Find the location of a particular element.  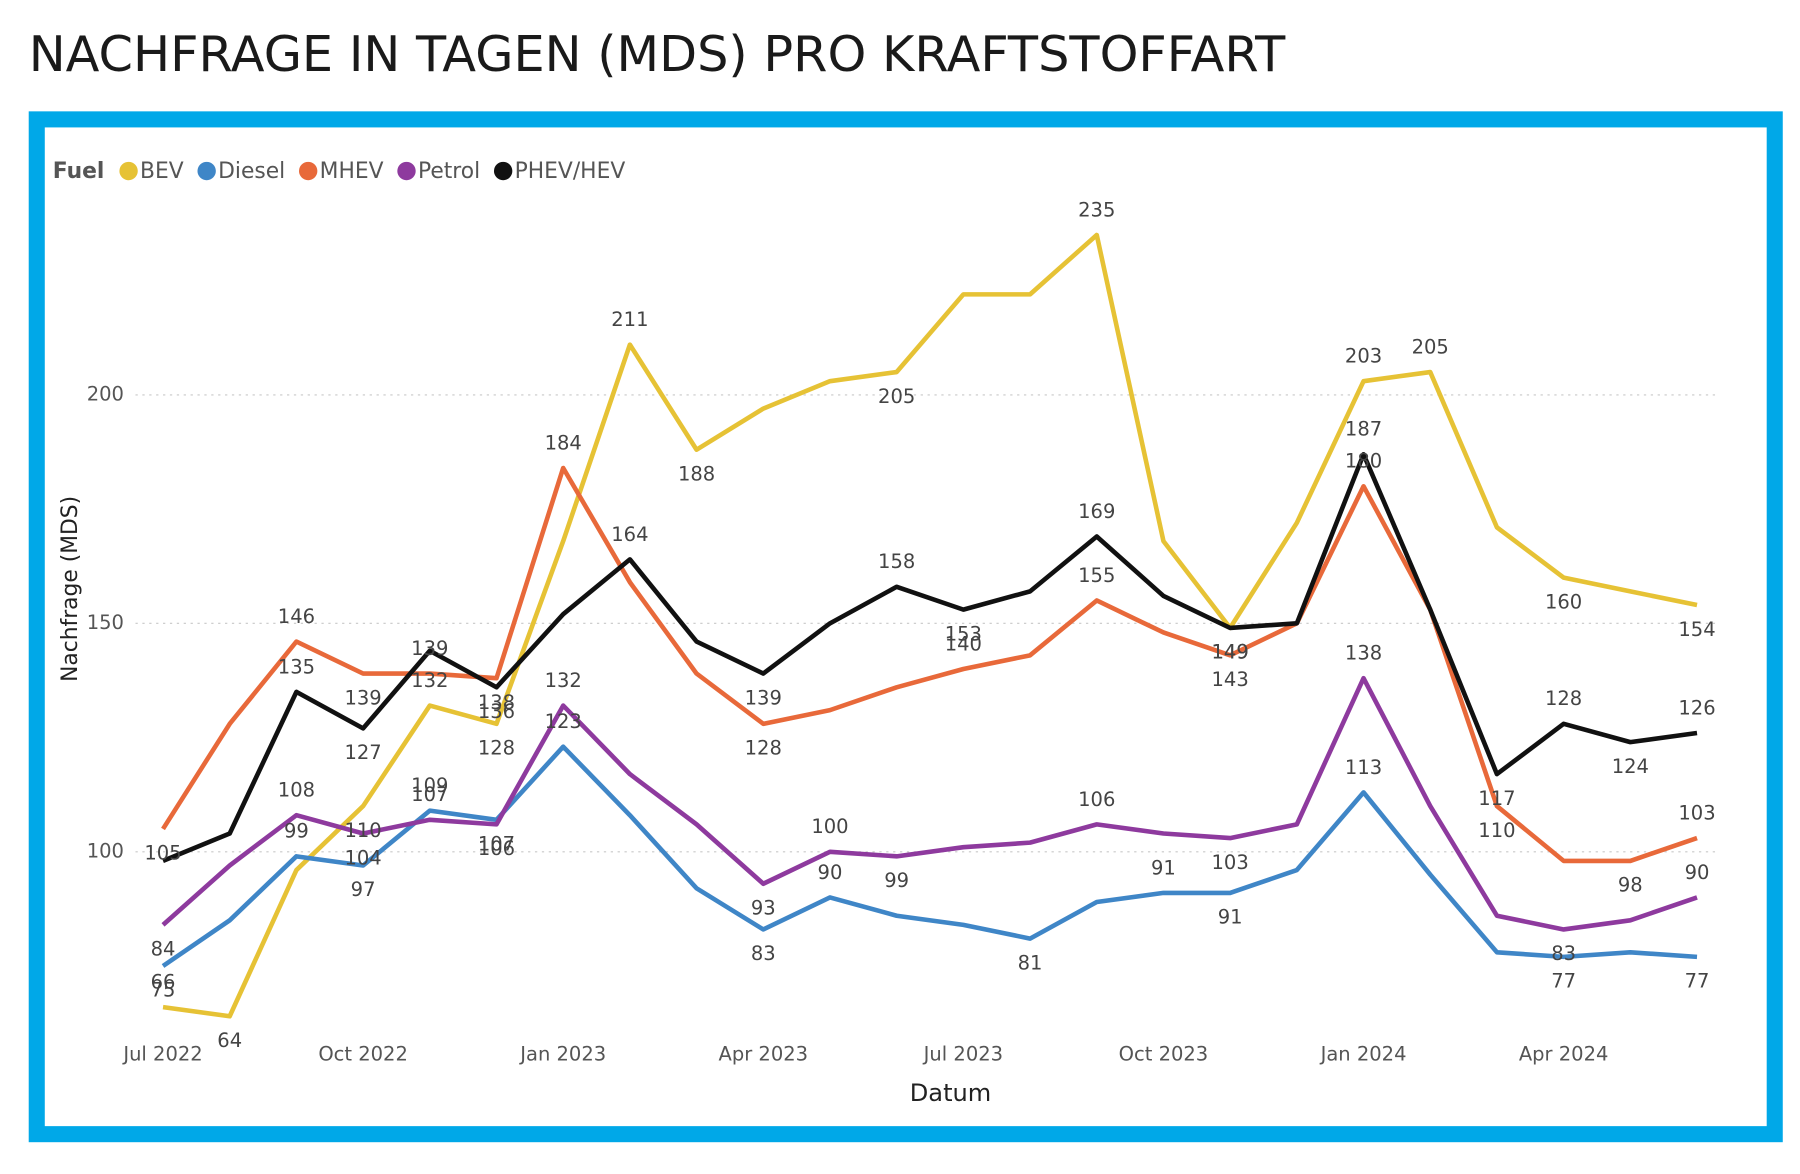

data-label: 75 is located at coordinates (163, 990).